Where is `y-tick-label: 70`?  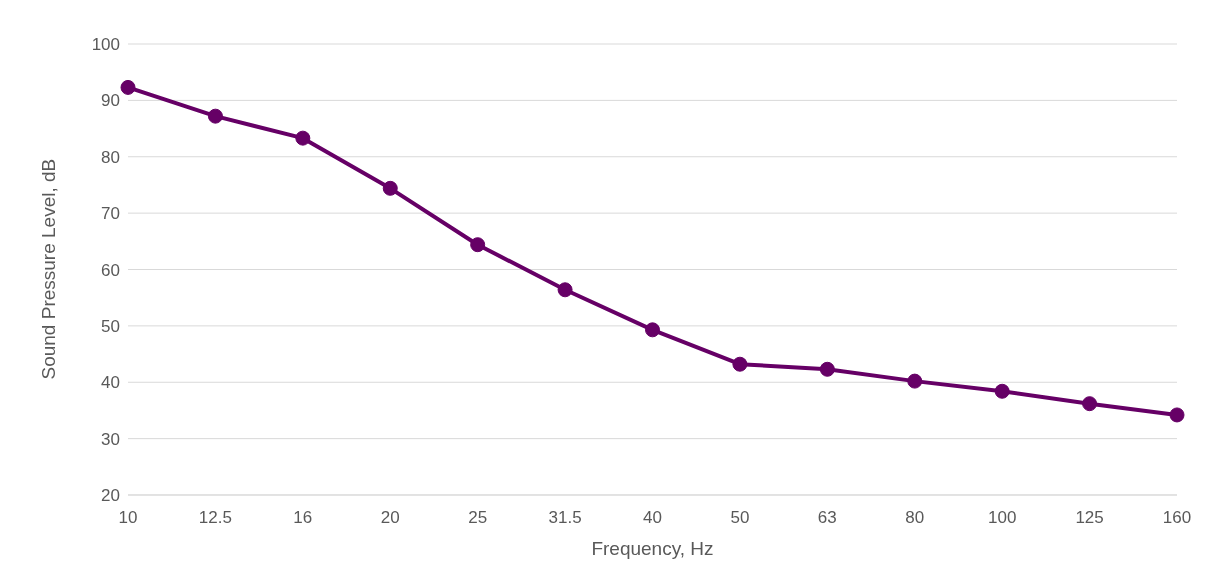 y-tick-label: 70 is located at coordinates (110, 214).